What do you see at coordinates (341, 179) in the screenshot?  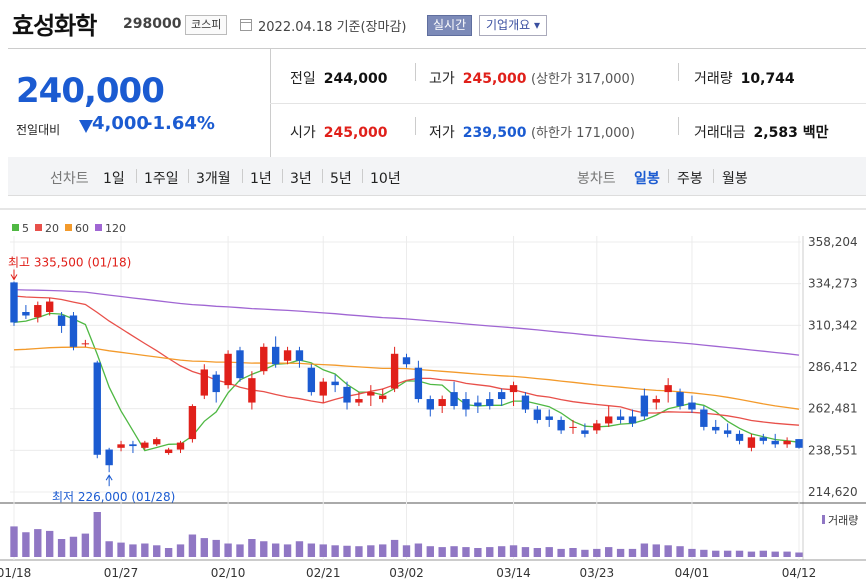 I see `period-5y: 5년` at bounding box center [341, 179].